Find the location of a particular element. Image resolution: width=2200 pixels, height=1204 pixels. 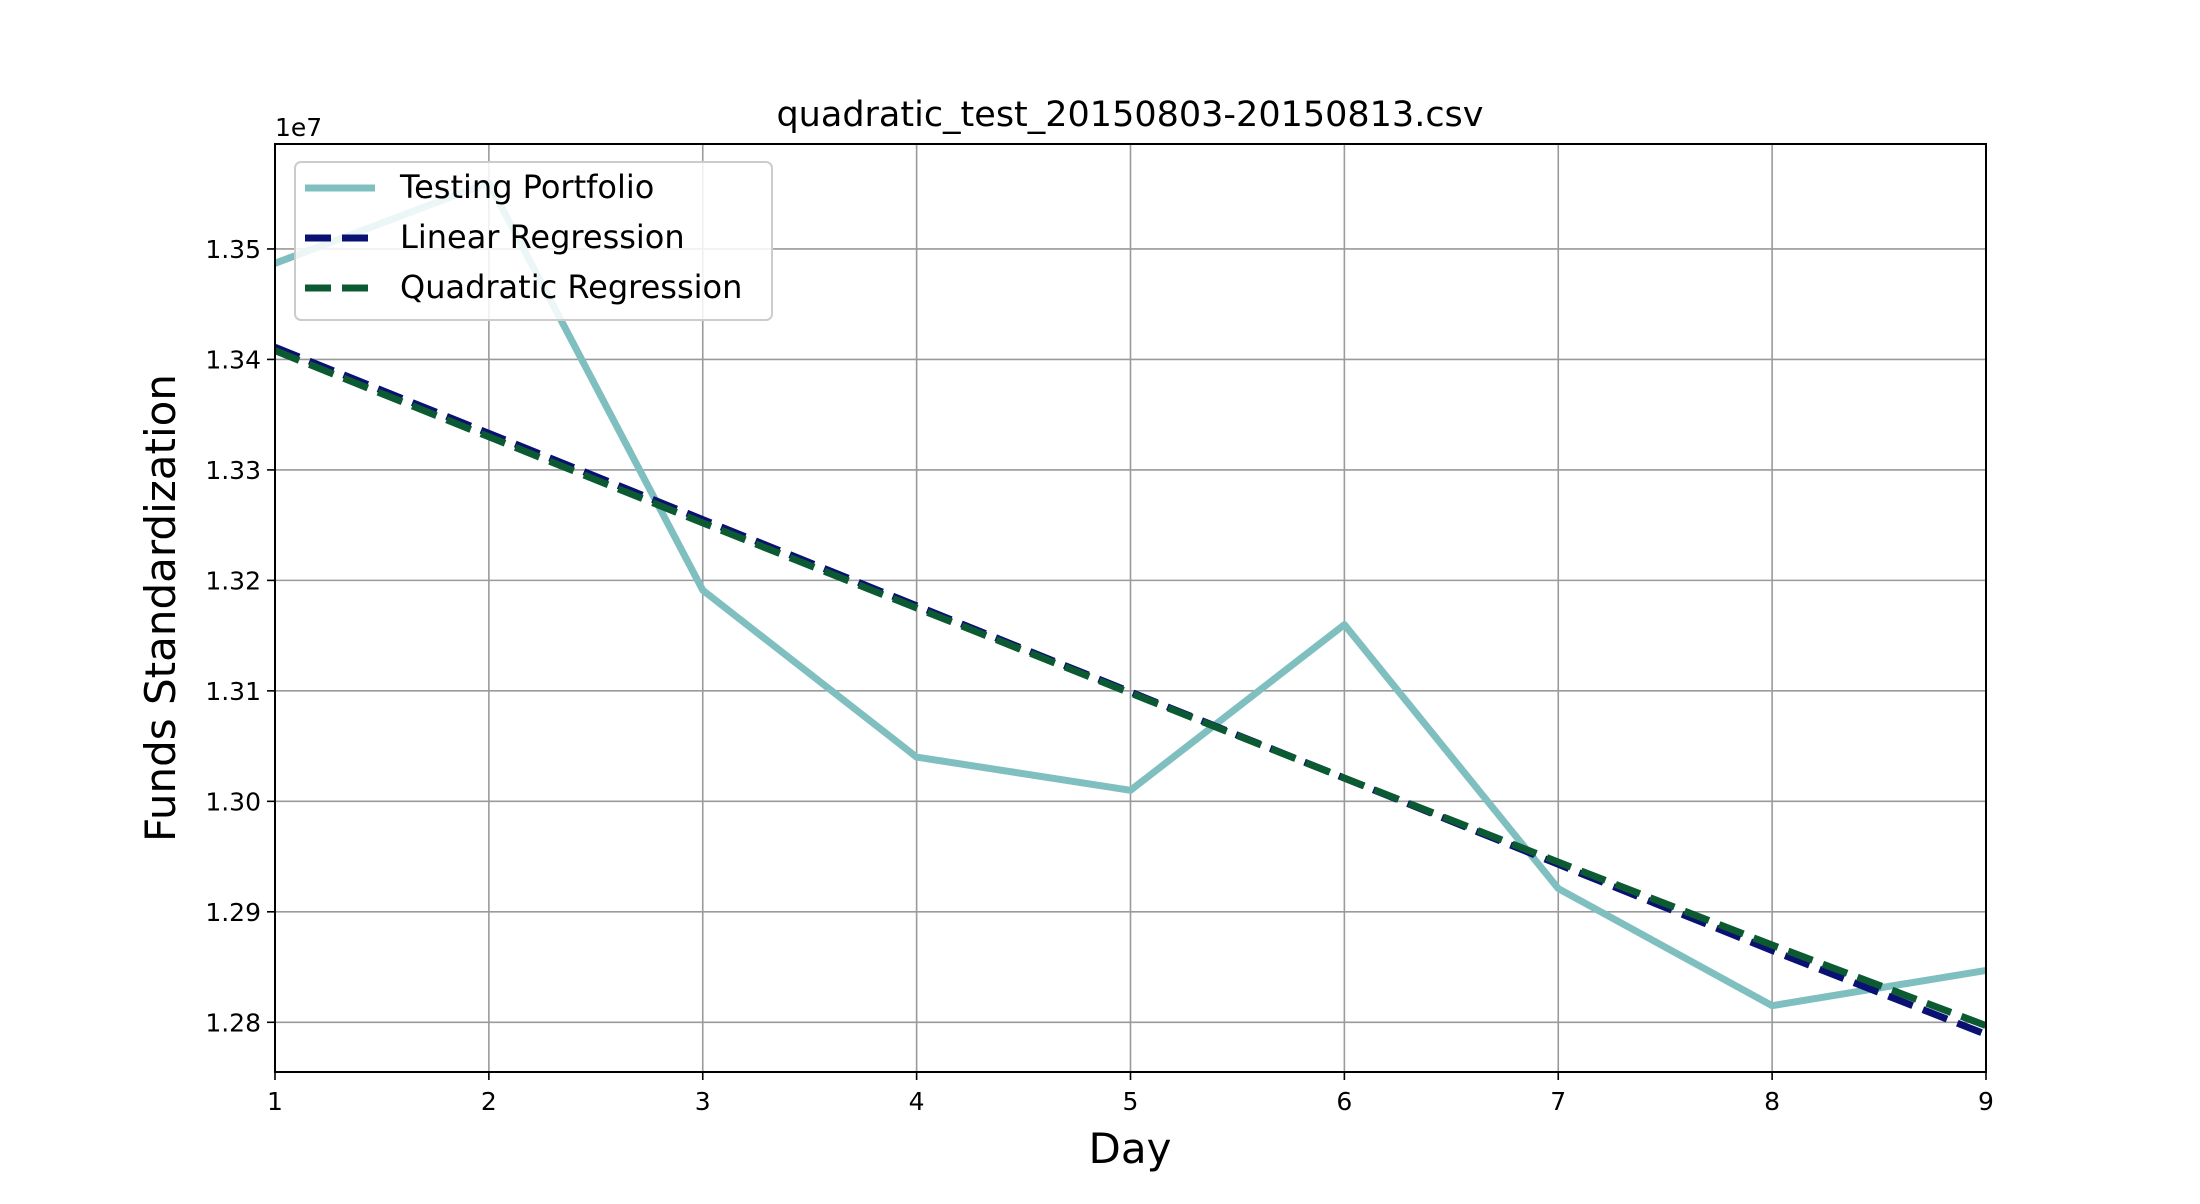

y-tick-label: 1.29 is located at coordinates (233, 912).